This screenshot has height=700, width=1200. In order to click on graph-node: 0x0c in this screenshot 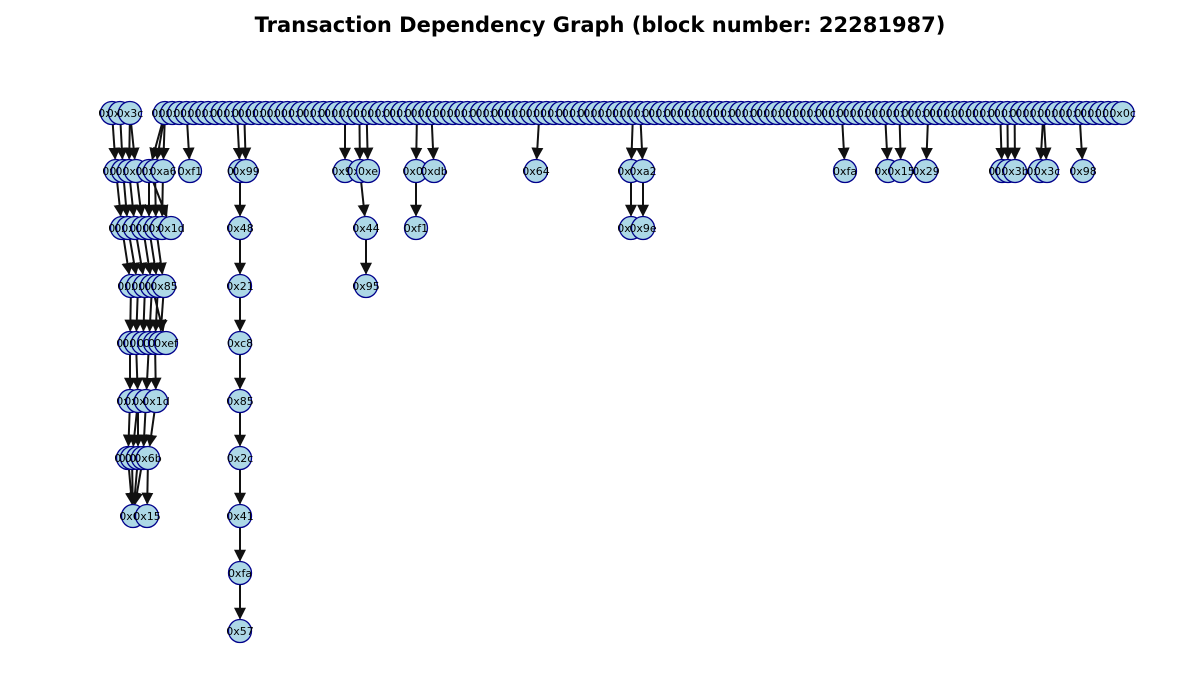, I will do `click(1122, 113)`.